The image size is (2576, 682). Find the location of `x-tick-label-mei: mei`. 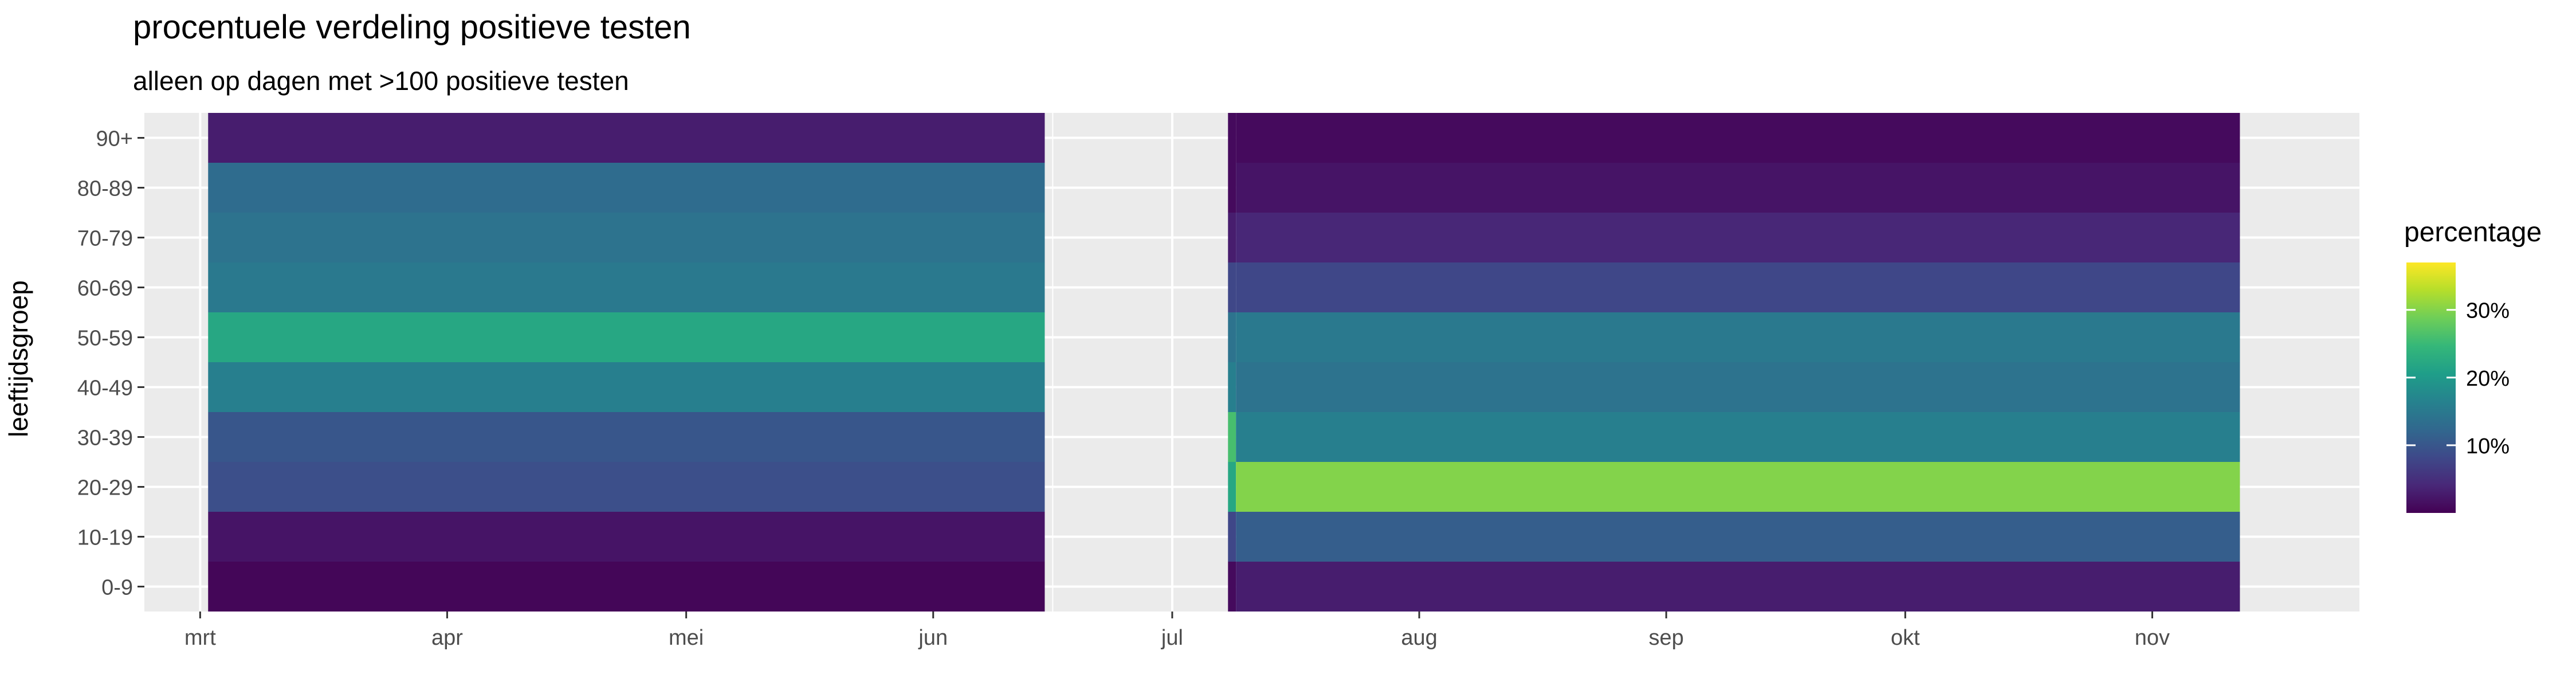

x-tick-label-mei: mei is located at coordinates (687, 638).